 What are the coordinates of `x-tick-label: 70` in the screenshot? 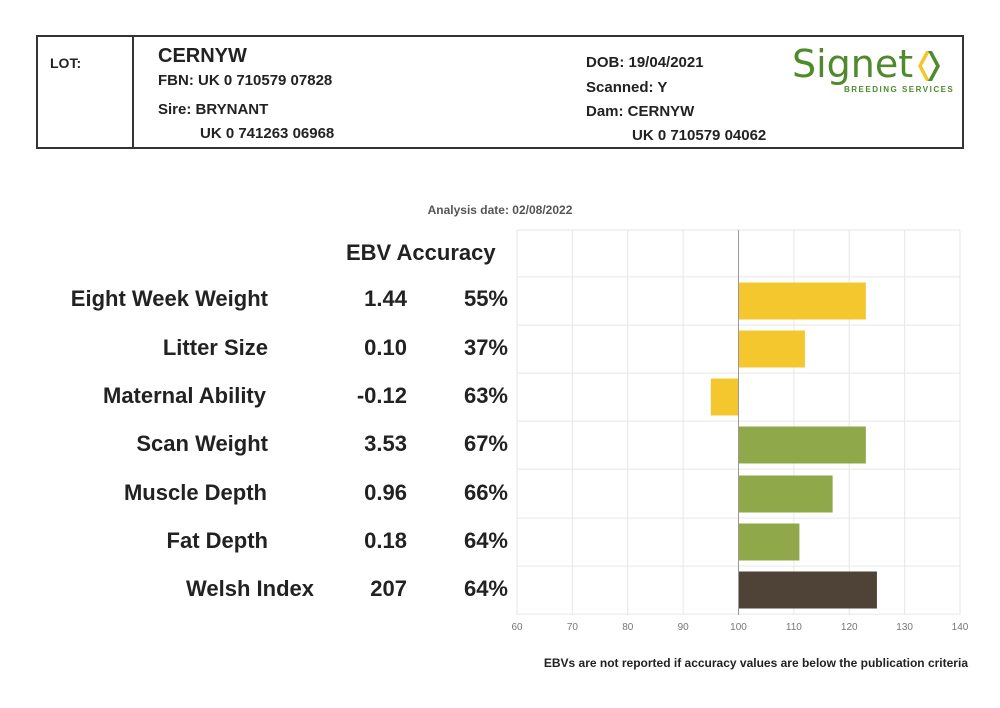 It's located at (573, 627).